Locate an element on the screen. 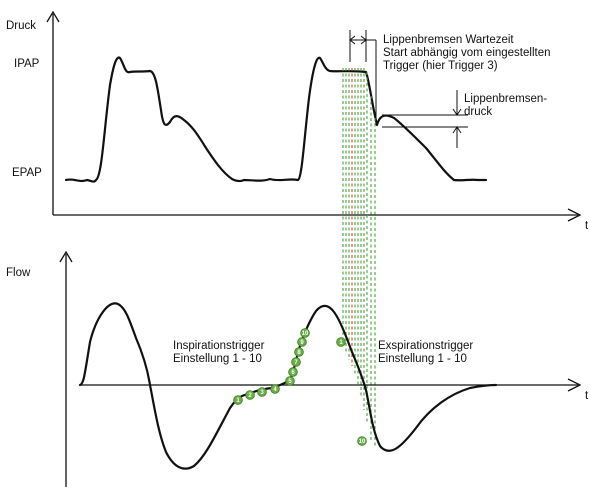 The height and width of the screenshot is (489, 590). druck-axis-label: Druck is located at coordinates (21, 26).